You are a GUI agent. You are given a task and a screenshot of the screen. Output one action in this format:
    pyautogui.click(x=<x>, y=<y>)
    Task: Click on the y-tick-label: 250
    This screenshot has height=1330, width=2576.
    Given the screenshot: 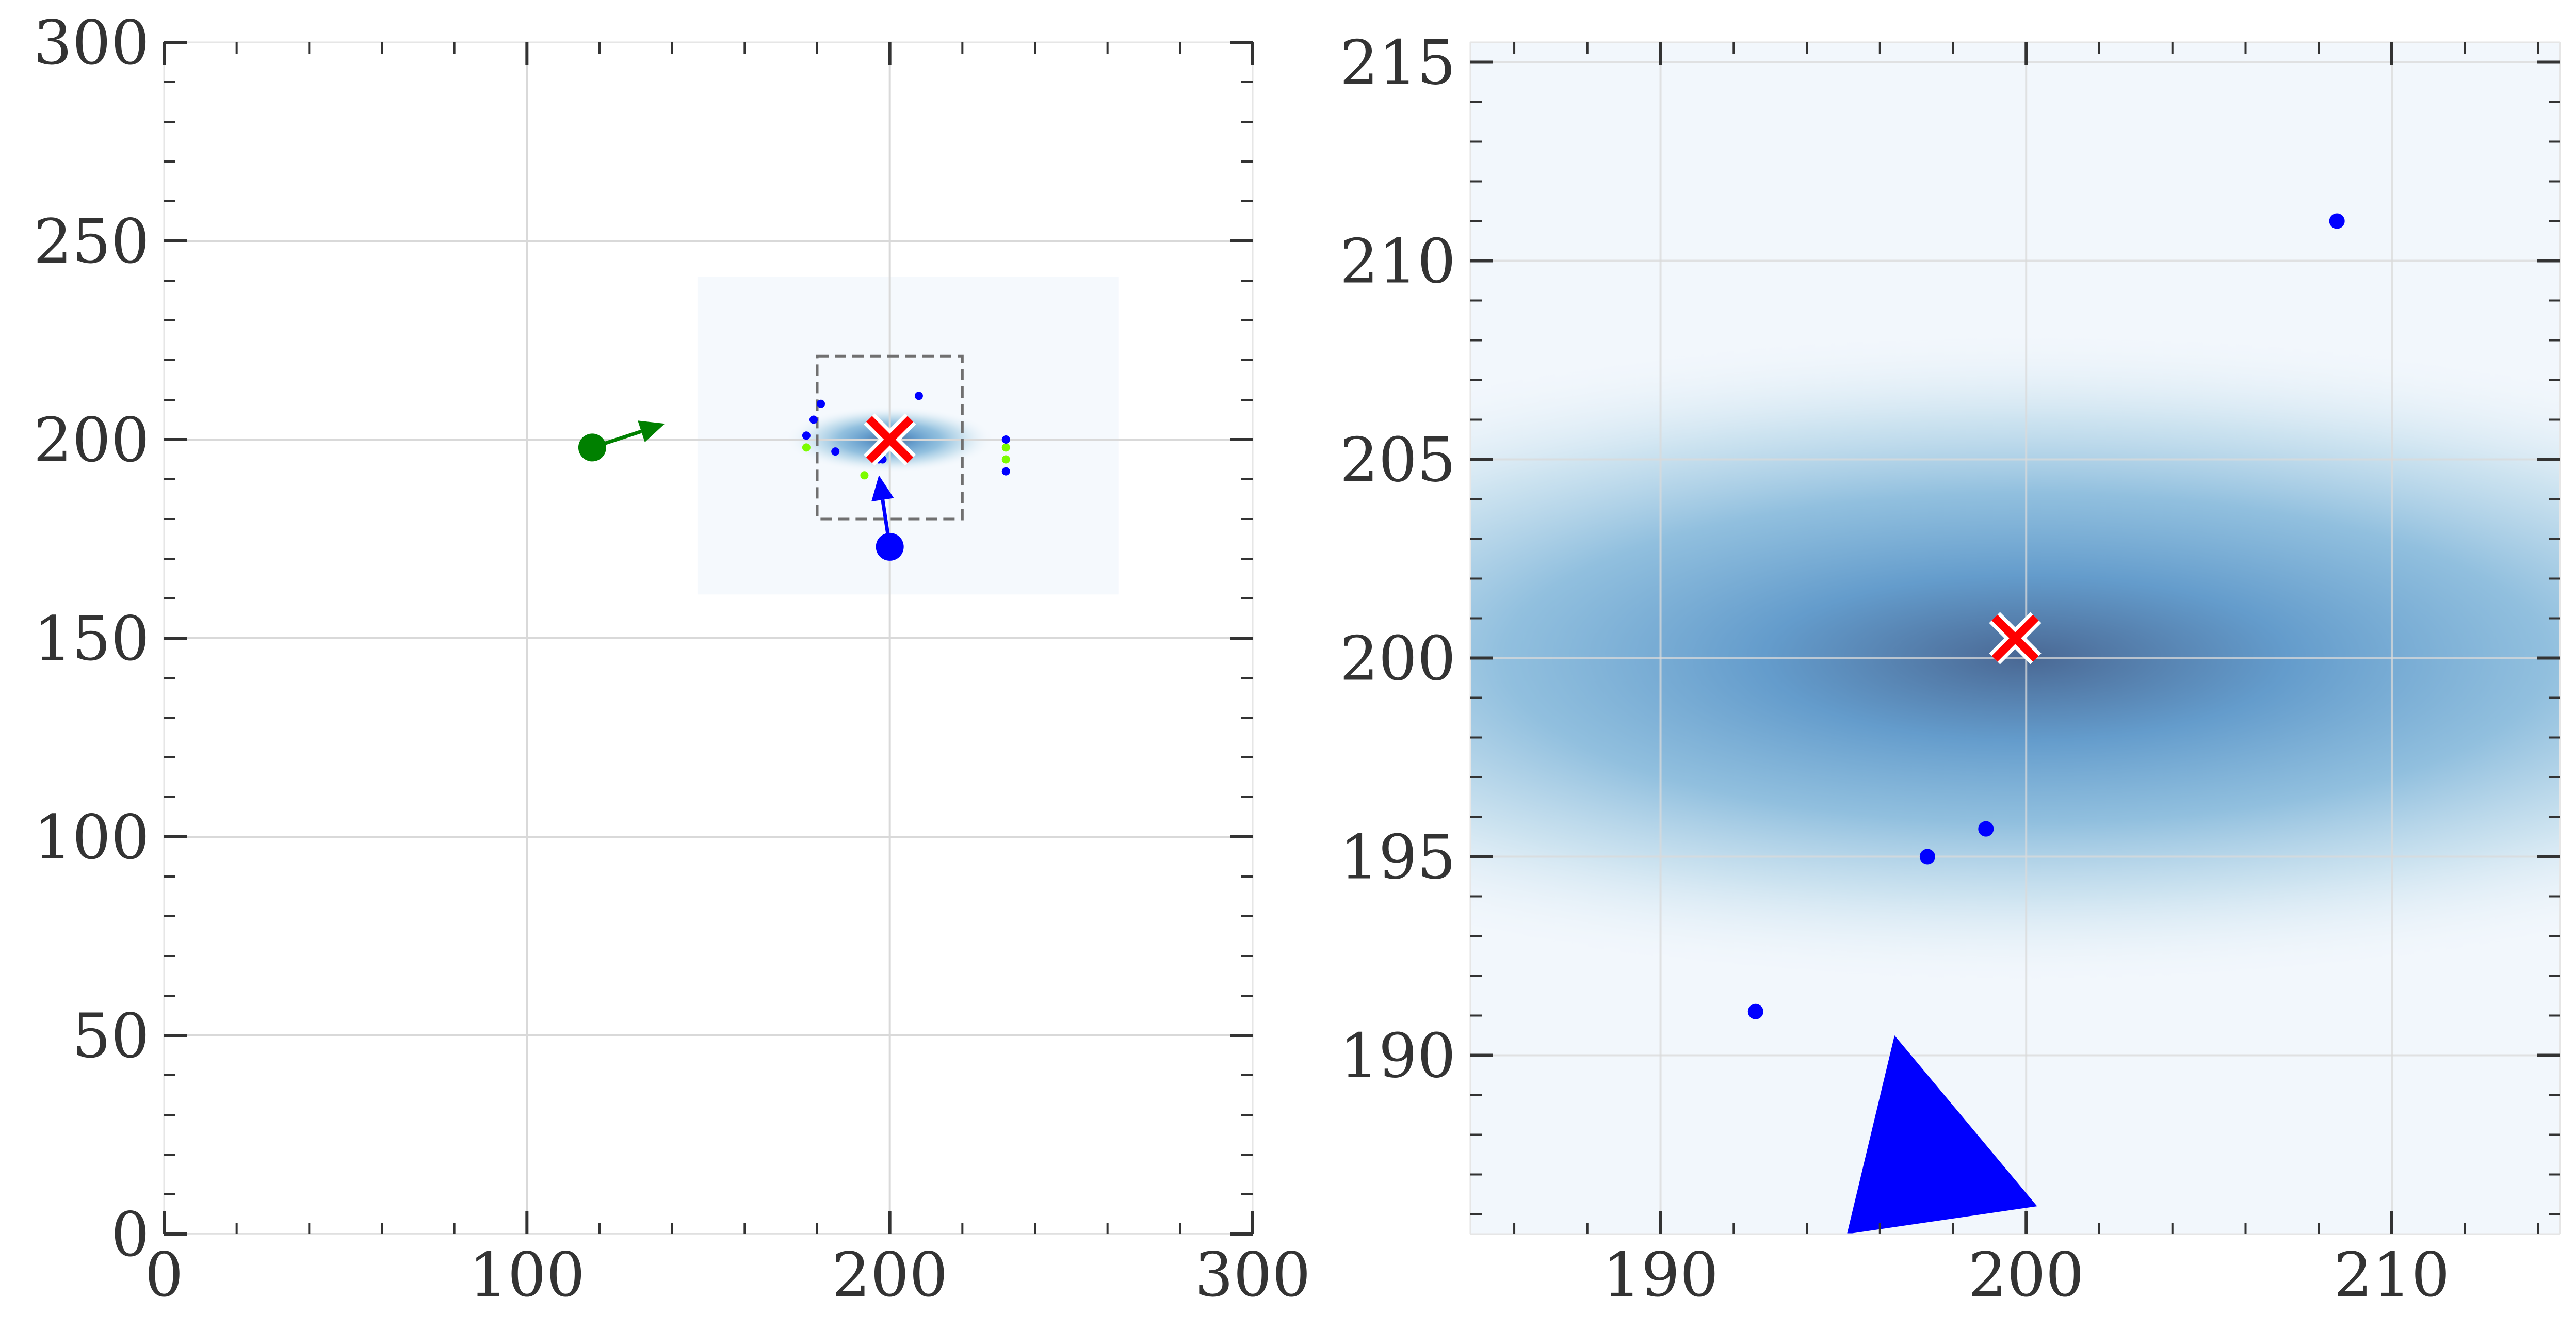 What is the action you would take?
    pyautogui.click(x=92, y=241)
    